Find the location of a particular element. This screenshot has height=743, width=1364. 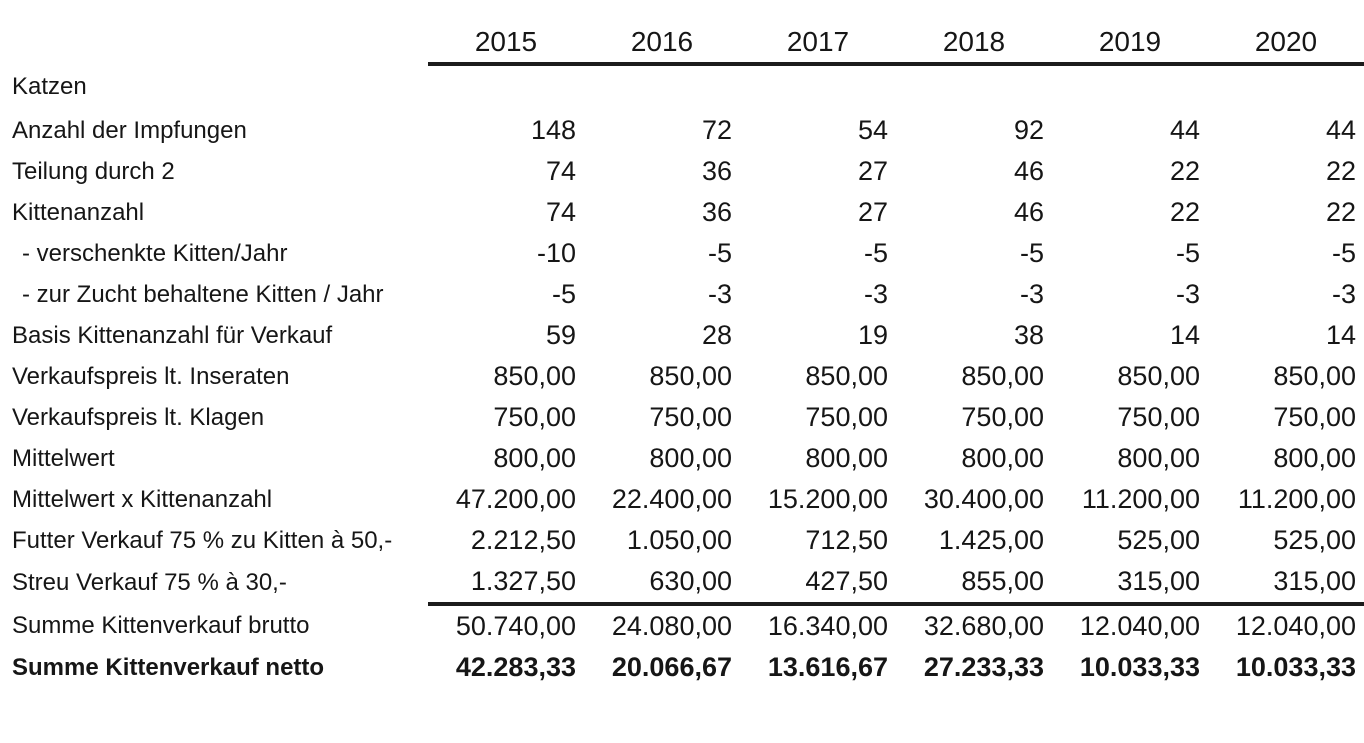

cell-value: 74 is located at coordinates (560, 212).